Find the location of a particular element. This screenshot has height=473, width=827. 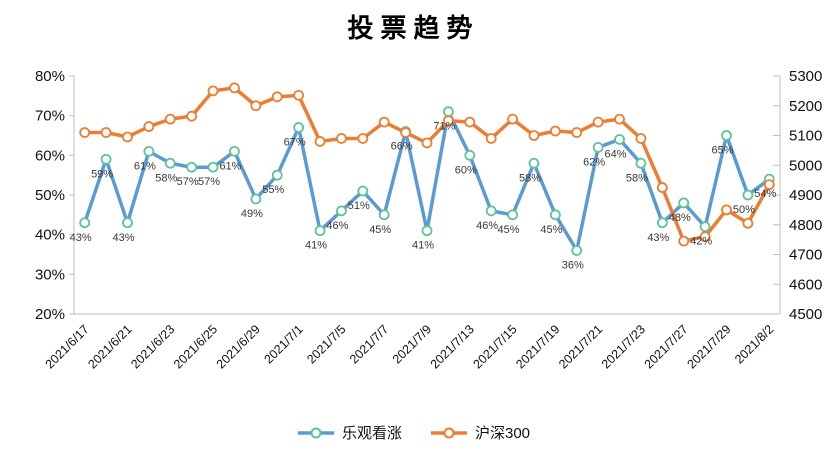

x-axis-tick-label: 2021/7/5 is located at coordinates (326, 344).